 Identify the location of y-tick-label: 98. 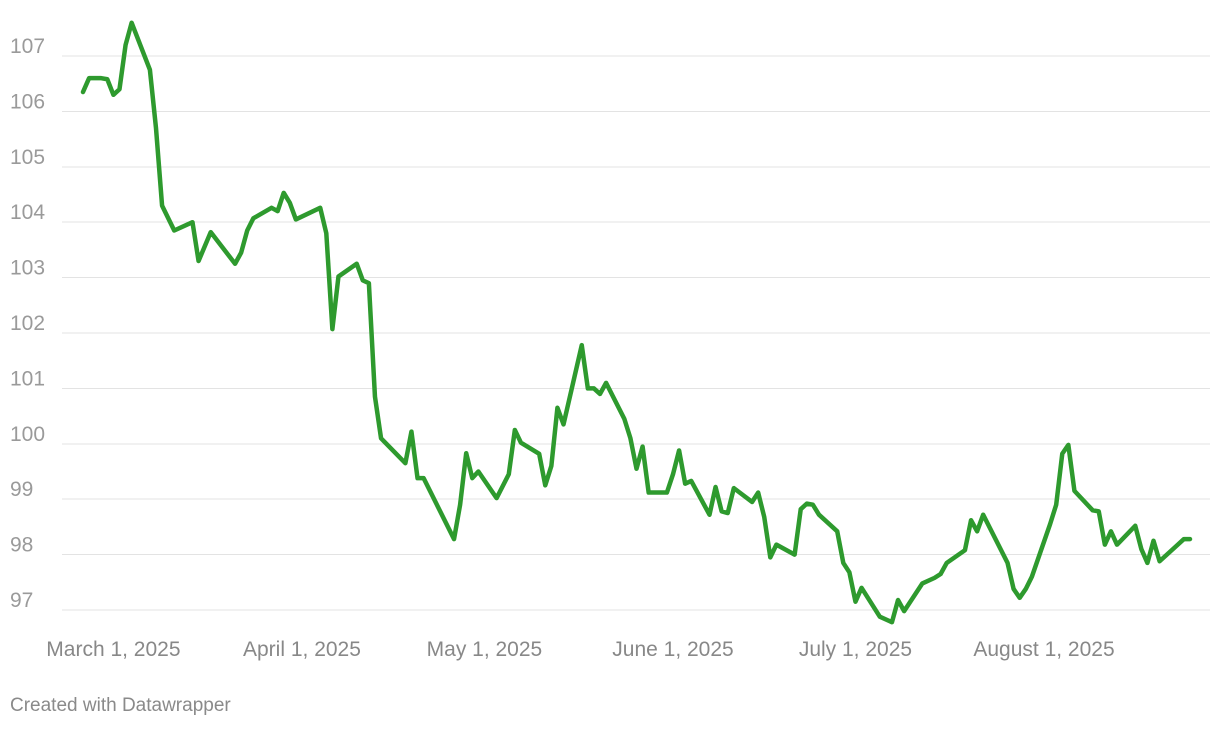
(21, 545).